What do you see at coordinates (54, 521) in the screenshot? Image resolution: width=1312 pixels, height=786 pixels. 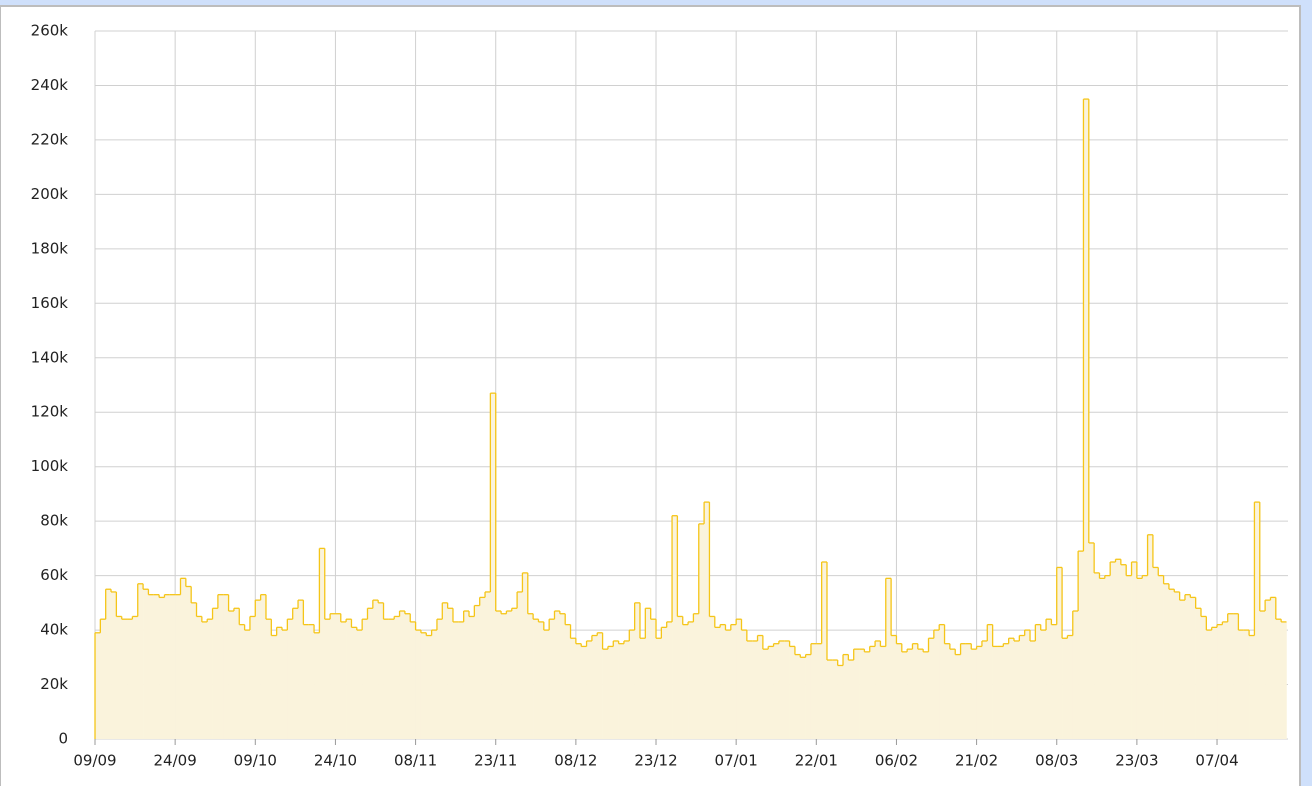 I see `y-tick-label: 80k` at bounding box center [54, 521].